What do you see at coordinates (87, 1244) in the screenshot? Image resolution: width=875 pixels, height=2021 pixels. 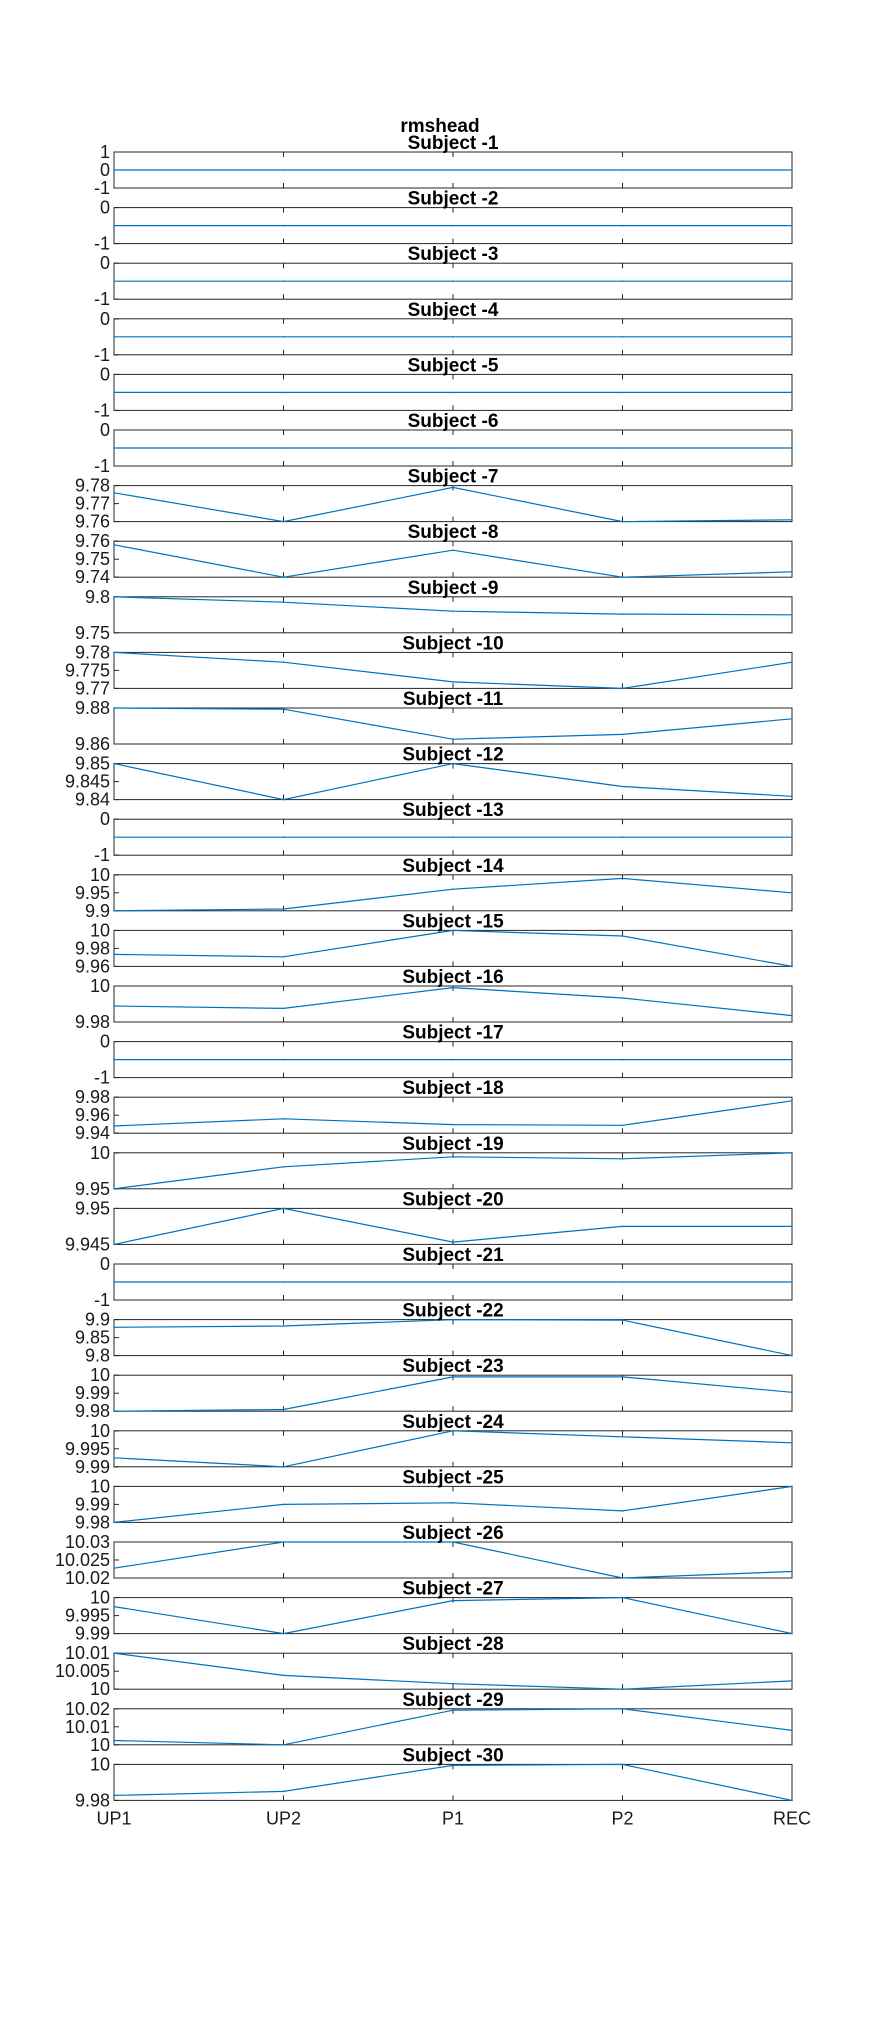 I see `y-tick-label: 9.945` at bounding box center [87, 1244].